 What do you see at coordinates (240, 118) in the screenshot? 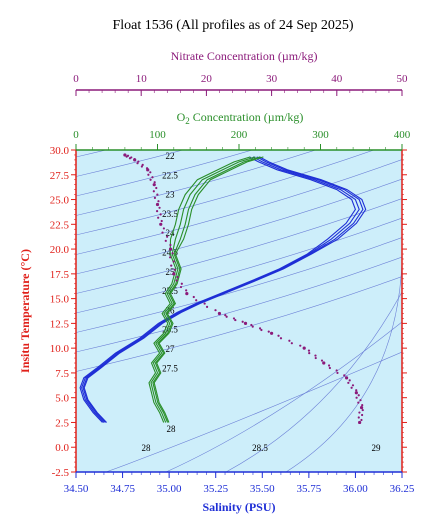
I see `o2-axis-label: O2 Concentration (µm/kg)` at bounding box center [240, 118].